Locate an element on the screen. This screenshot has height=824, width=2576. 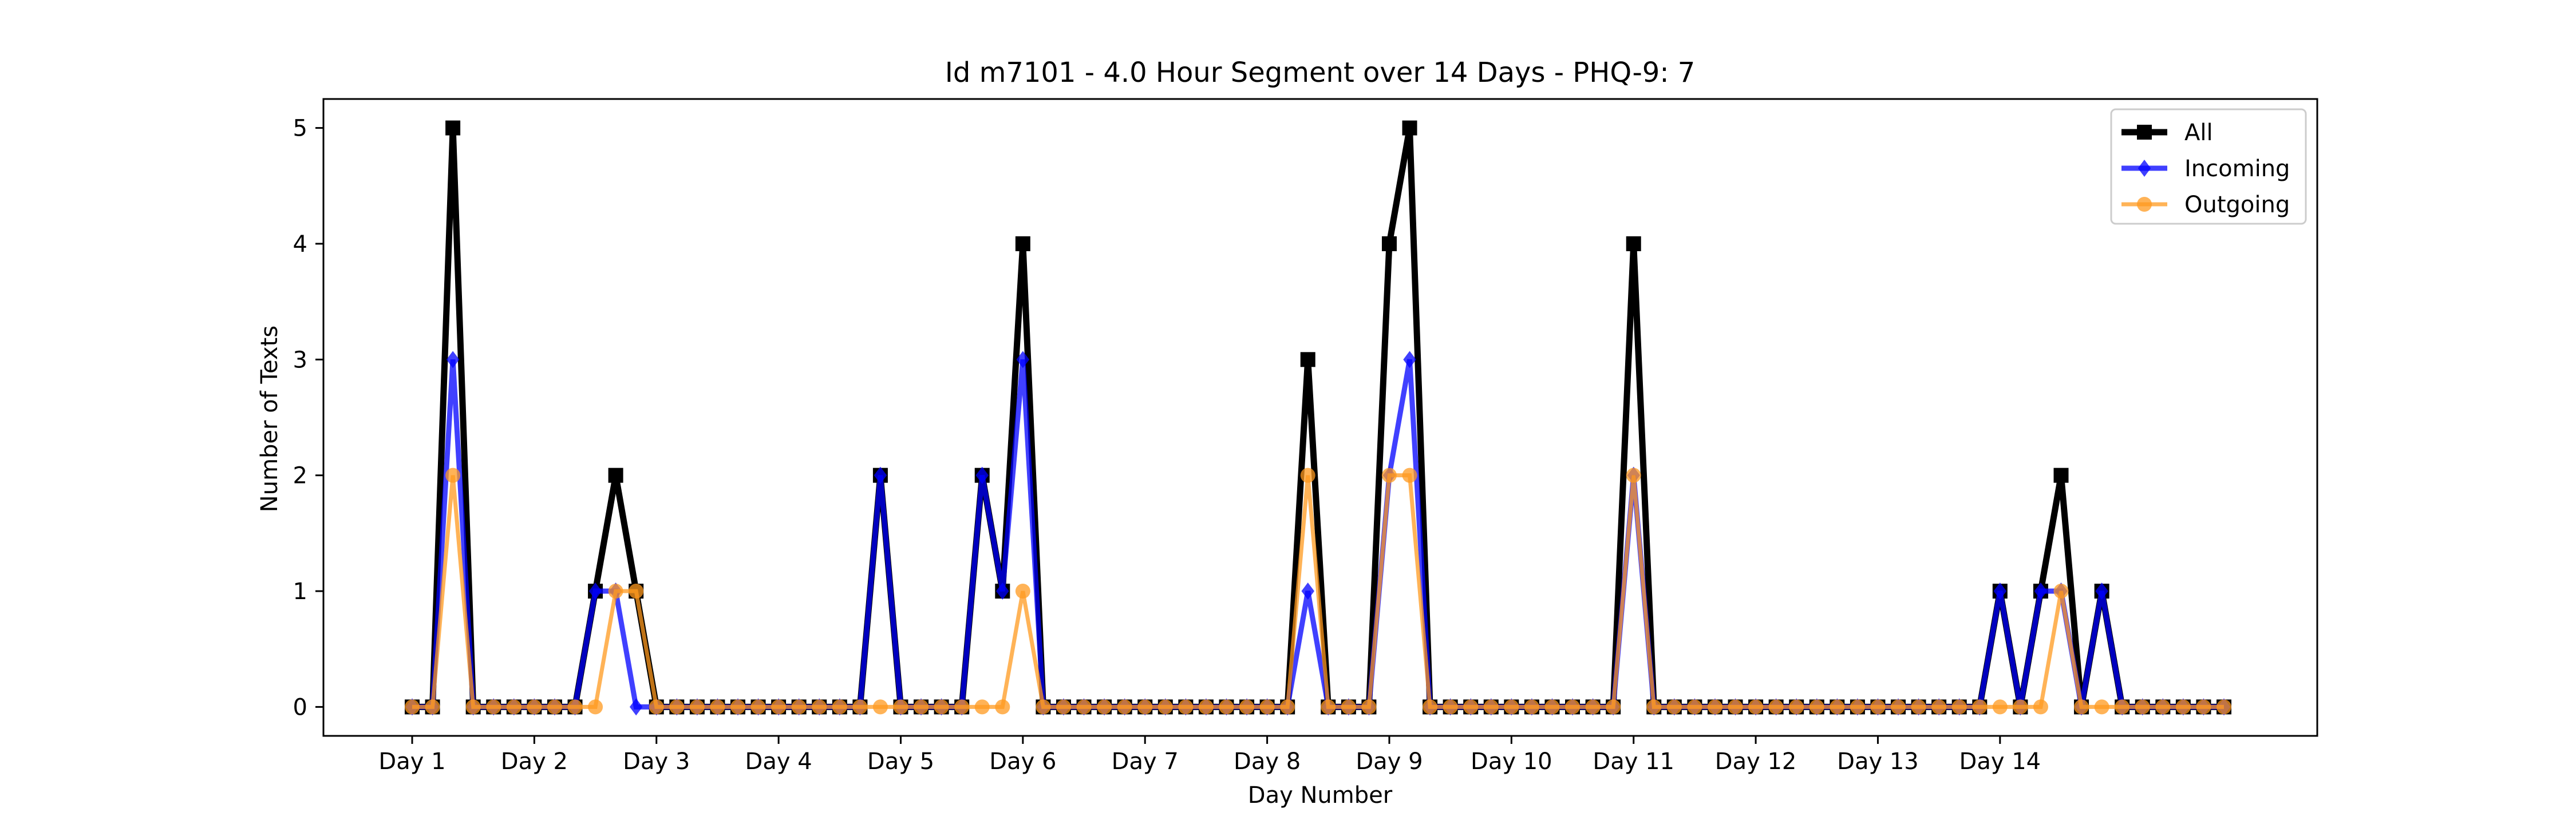
x-tick-label: Day 1 is located at coordinates (411, 761).